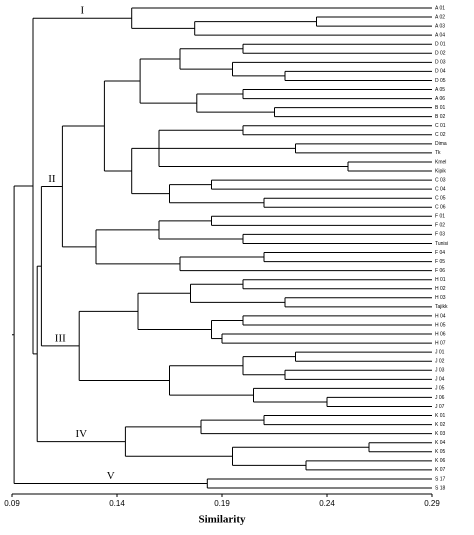 The width and height of the screenshot is (474, 535). I want to click on x-tick-label: 0.19, so click(222, 503).